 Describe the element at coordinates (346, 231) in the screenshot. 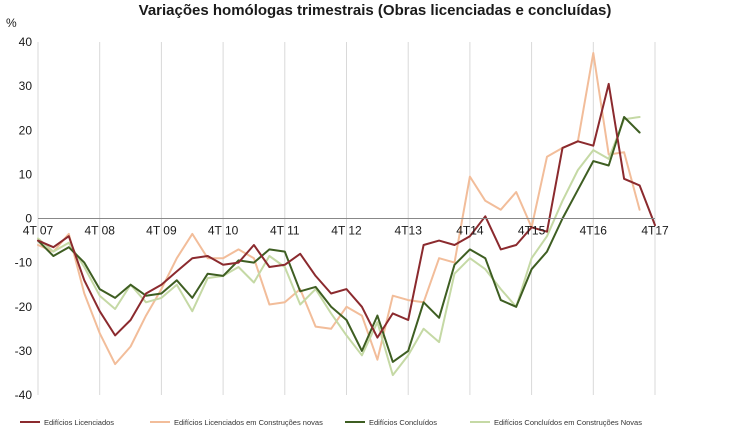

I see `x-tick-label: 4T 12` at that location.